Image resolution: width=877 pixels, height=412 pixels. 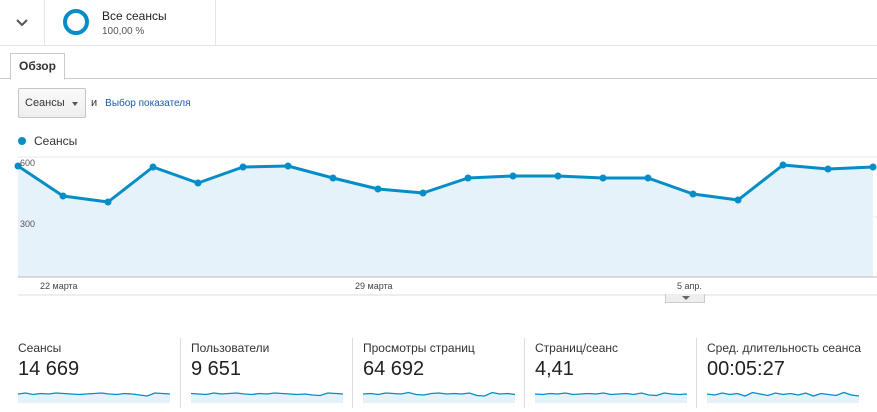 I want to click on metric-card-pages-per-session: Страниц/сеанс 4,41, so click(x=610, y=373).